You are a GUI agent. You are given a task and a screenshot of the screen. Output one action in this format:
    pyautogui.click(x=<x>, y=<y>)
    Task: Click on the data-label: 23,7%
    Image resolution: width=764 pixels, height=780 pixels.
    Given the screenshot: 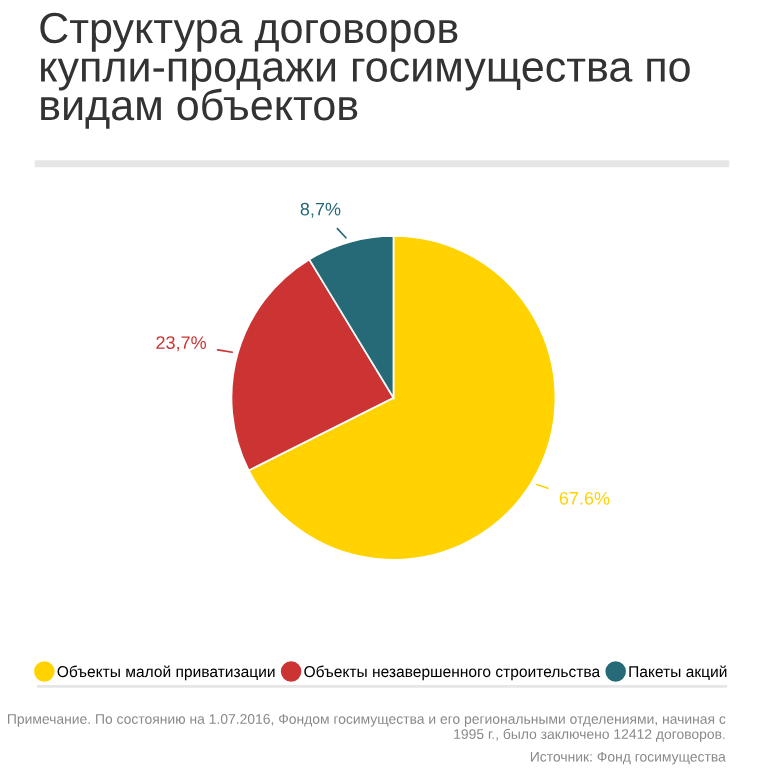 What is the action you would take?
    pyautogui.click(x=181, y=344)
    